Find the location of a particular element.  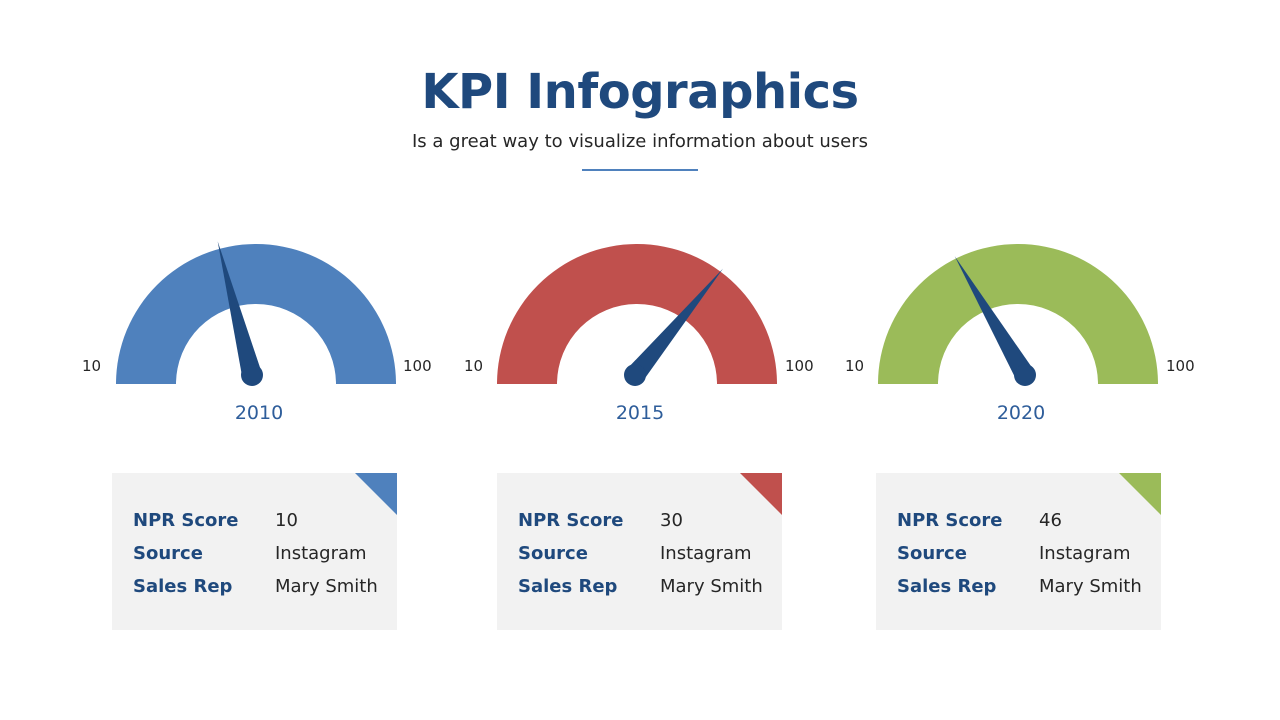

title-divider is located at coordinates (640, 170).